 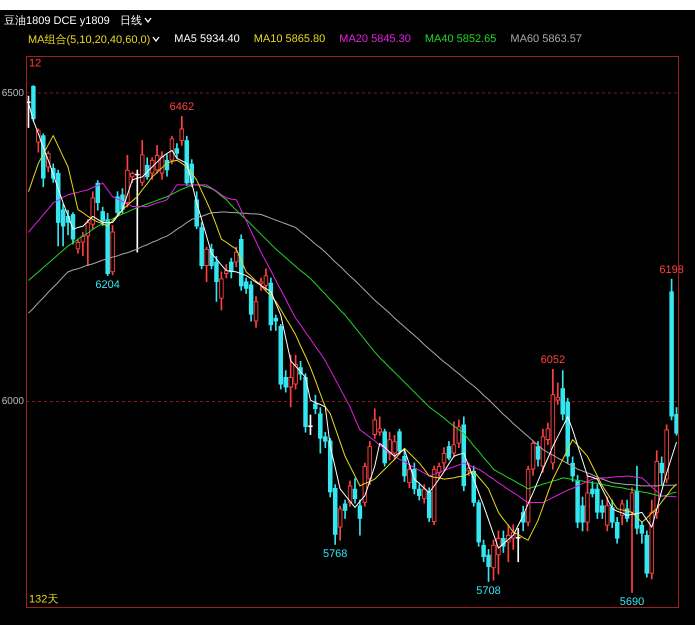 What do you see at coordinates (460, 39) in the screenshot?
I see `text: MA40 5852.65` at bounding box center [460, 39].